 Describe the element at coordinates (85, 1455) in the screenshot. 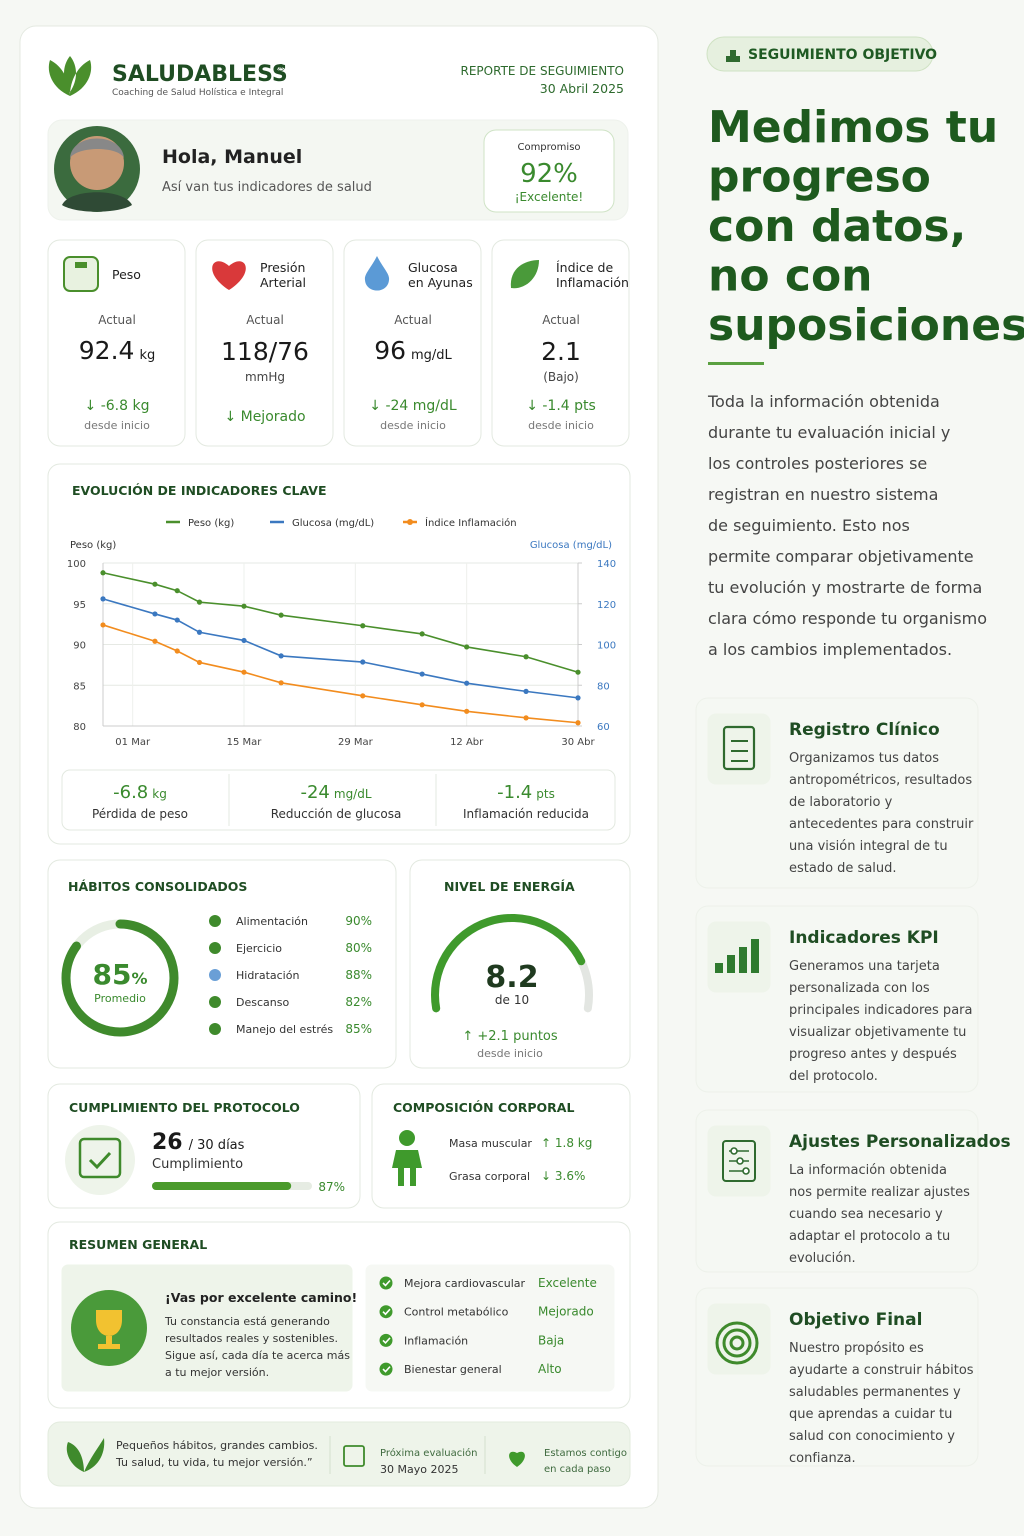

I see `footer-leaf` at that location.